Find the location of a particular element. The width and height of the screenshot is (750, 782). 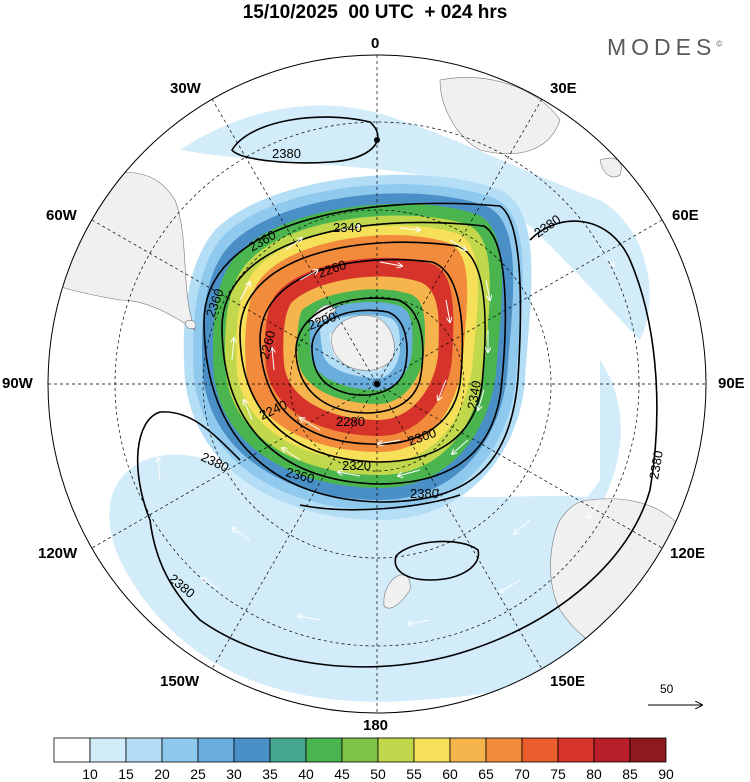

contour-2260-line is located at coordinates (361, 351).